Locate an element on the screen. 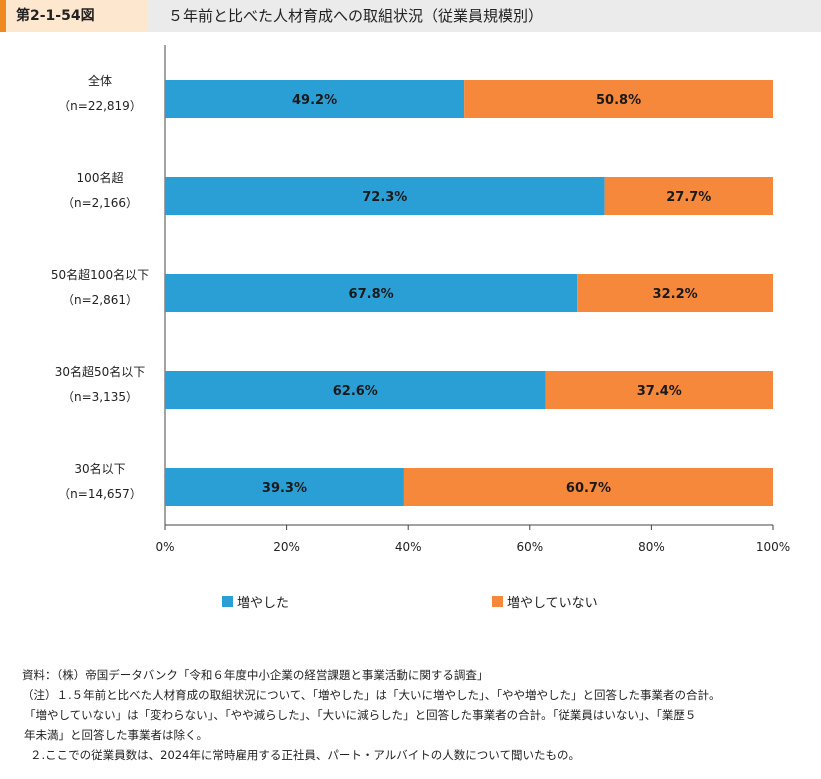 This screenshot has width=821, height=779. bar-data-label: 67.8% is located at coordinates (371, 294).